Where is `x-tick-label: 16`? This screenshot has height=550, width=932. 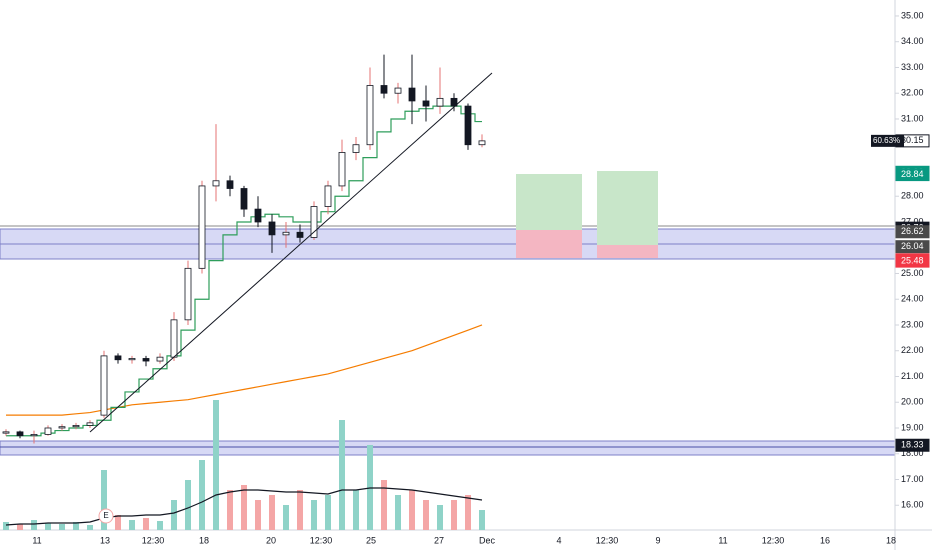
x-tick-label: 16 is located at coordinates (825, 540).